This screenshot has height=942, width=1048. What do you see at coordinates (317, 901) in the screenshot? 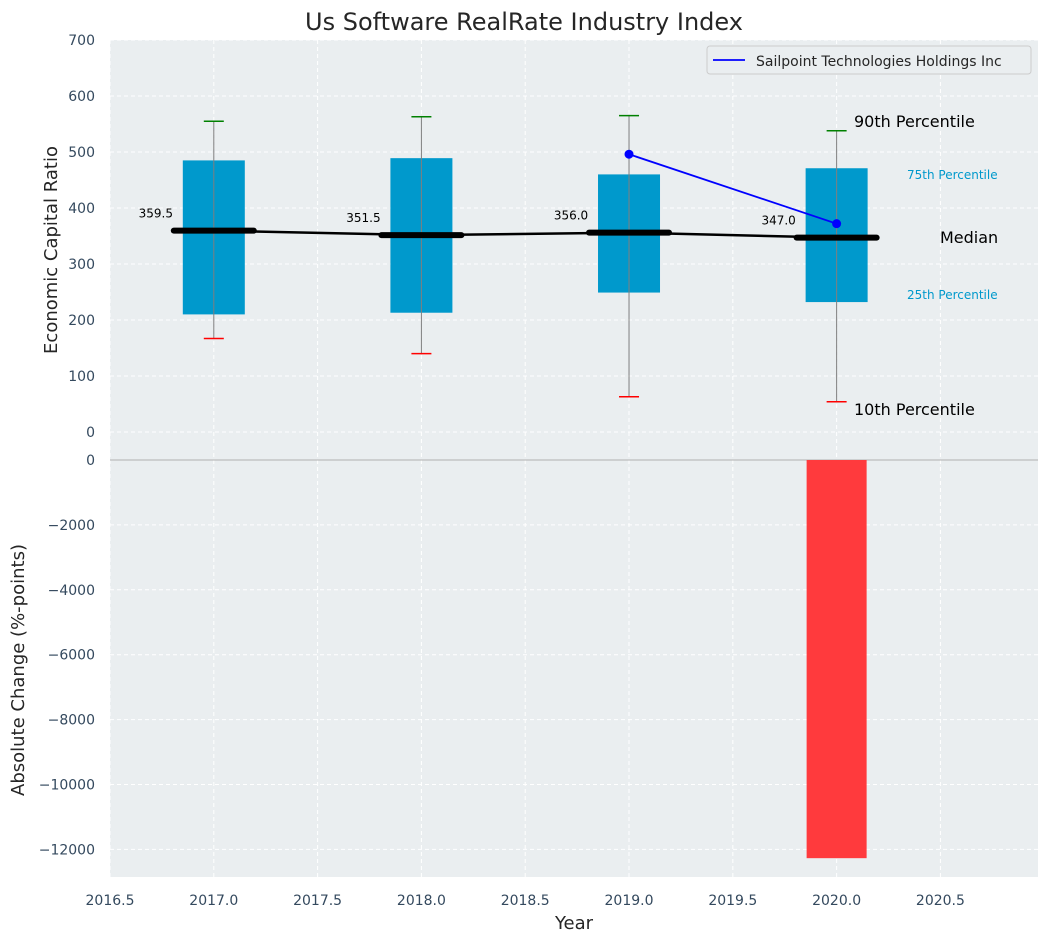
I see `x-tick-label: 2017.5` at bounding box center [317, 901].